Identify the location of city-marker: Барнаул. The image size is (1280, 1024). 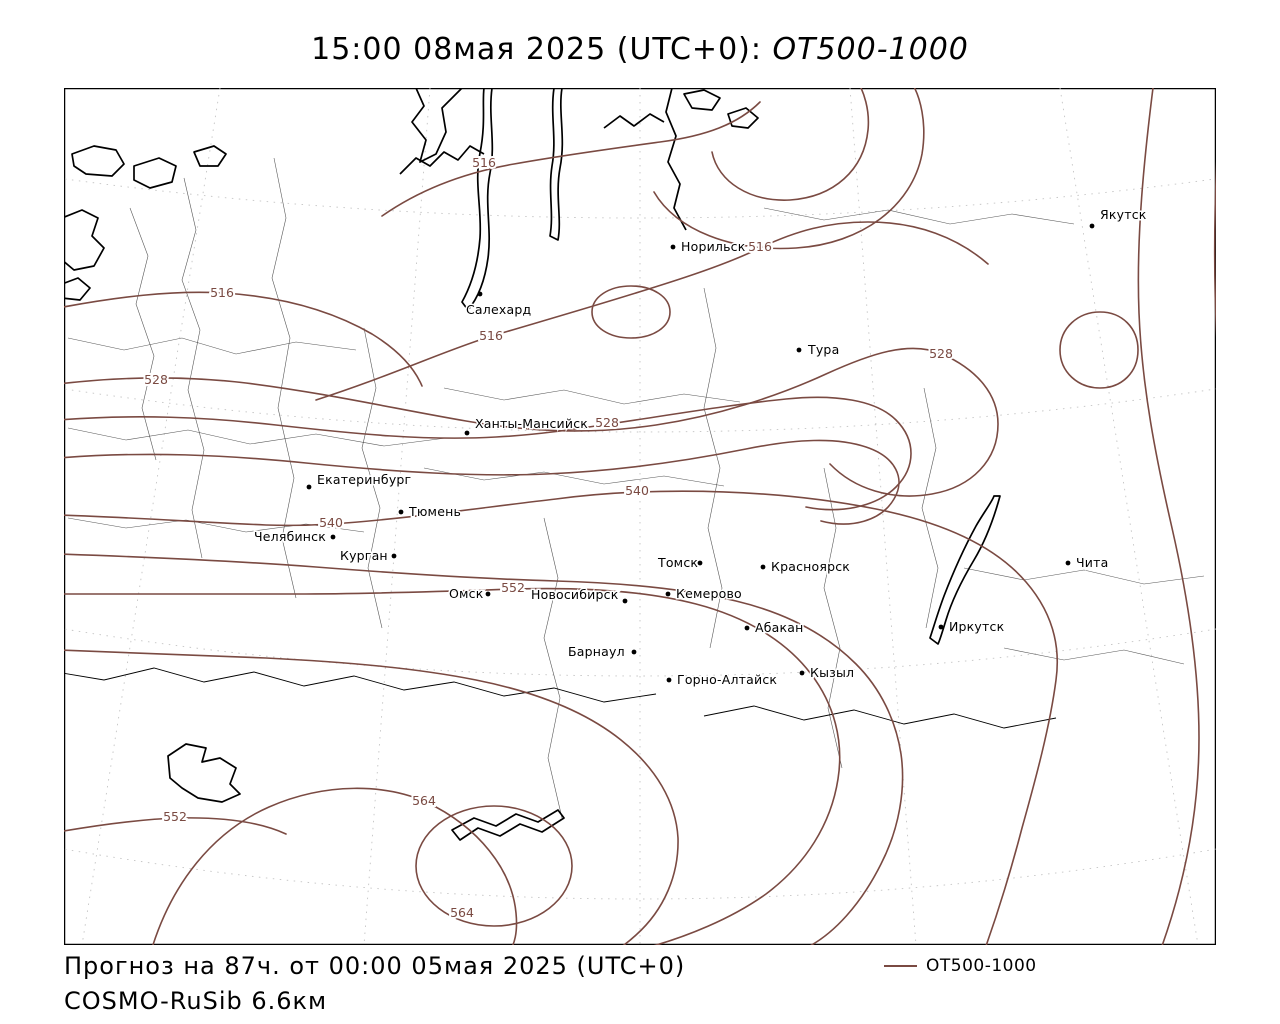
(602, 652).